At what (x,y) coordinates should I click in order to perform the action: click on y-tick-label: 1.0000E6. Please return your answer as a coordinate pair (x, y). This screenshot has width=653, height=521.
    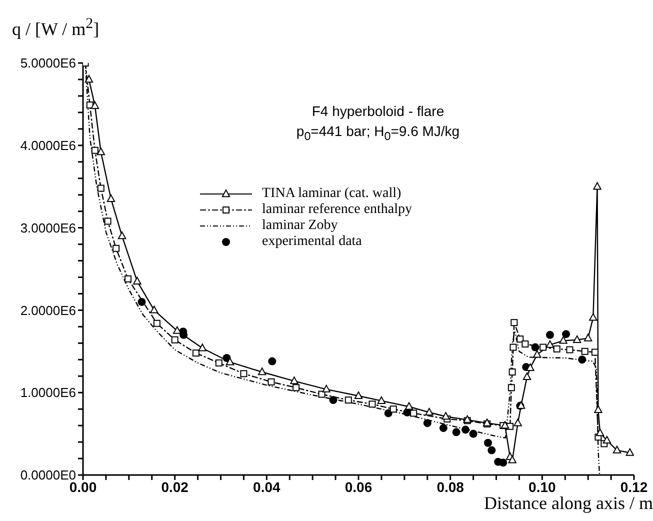
    Looking at the image, I should click on (48, 392).